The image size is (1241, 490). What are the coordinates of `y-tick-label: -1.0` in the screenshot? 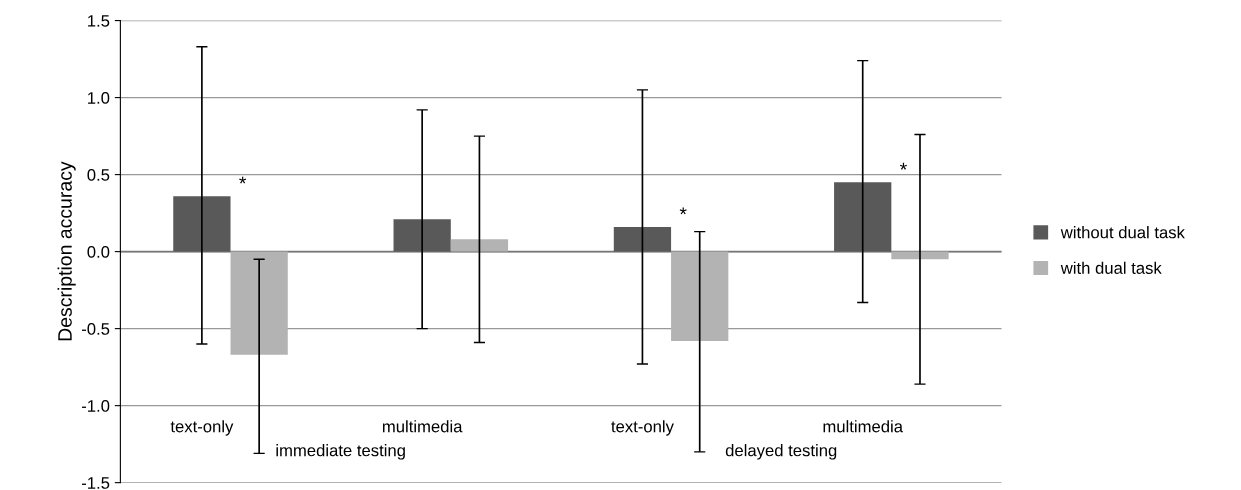 It's located at (95, 406).